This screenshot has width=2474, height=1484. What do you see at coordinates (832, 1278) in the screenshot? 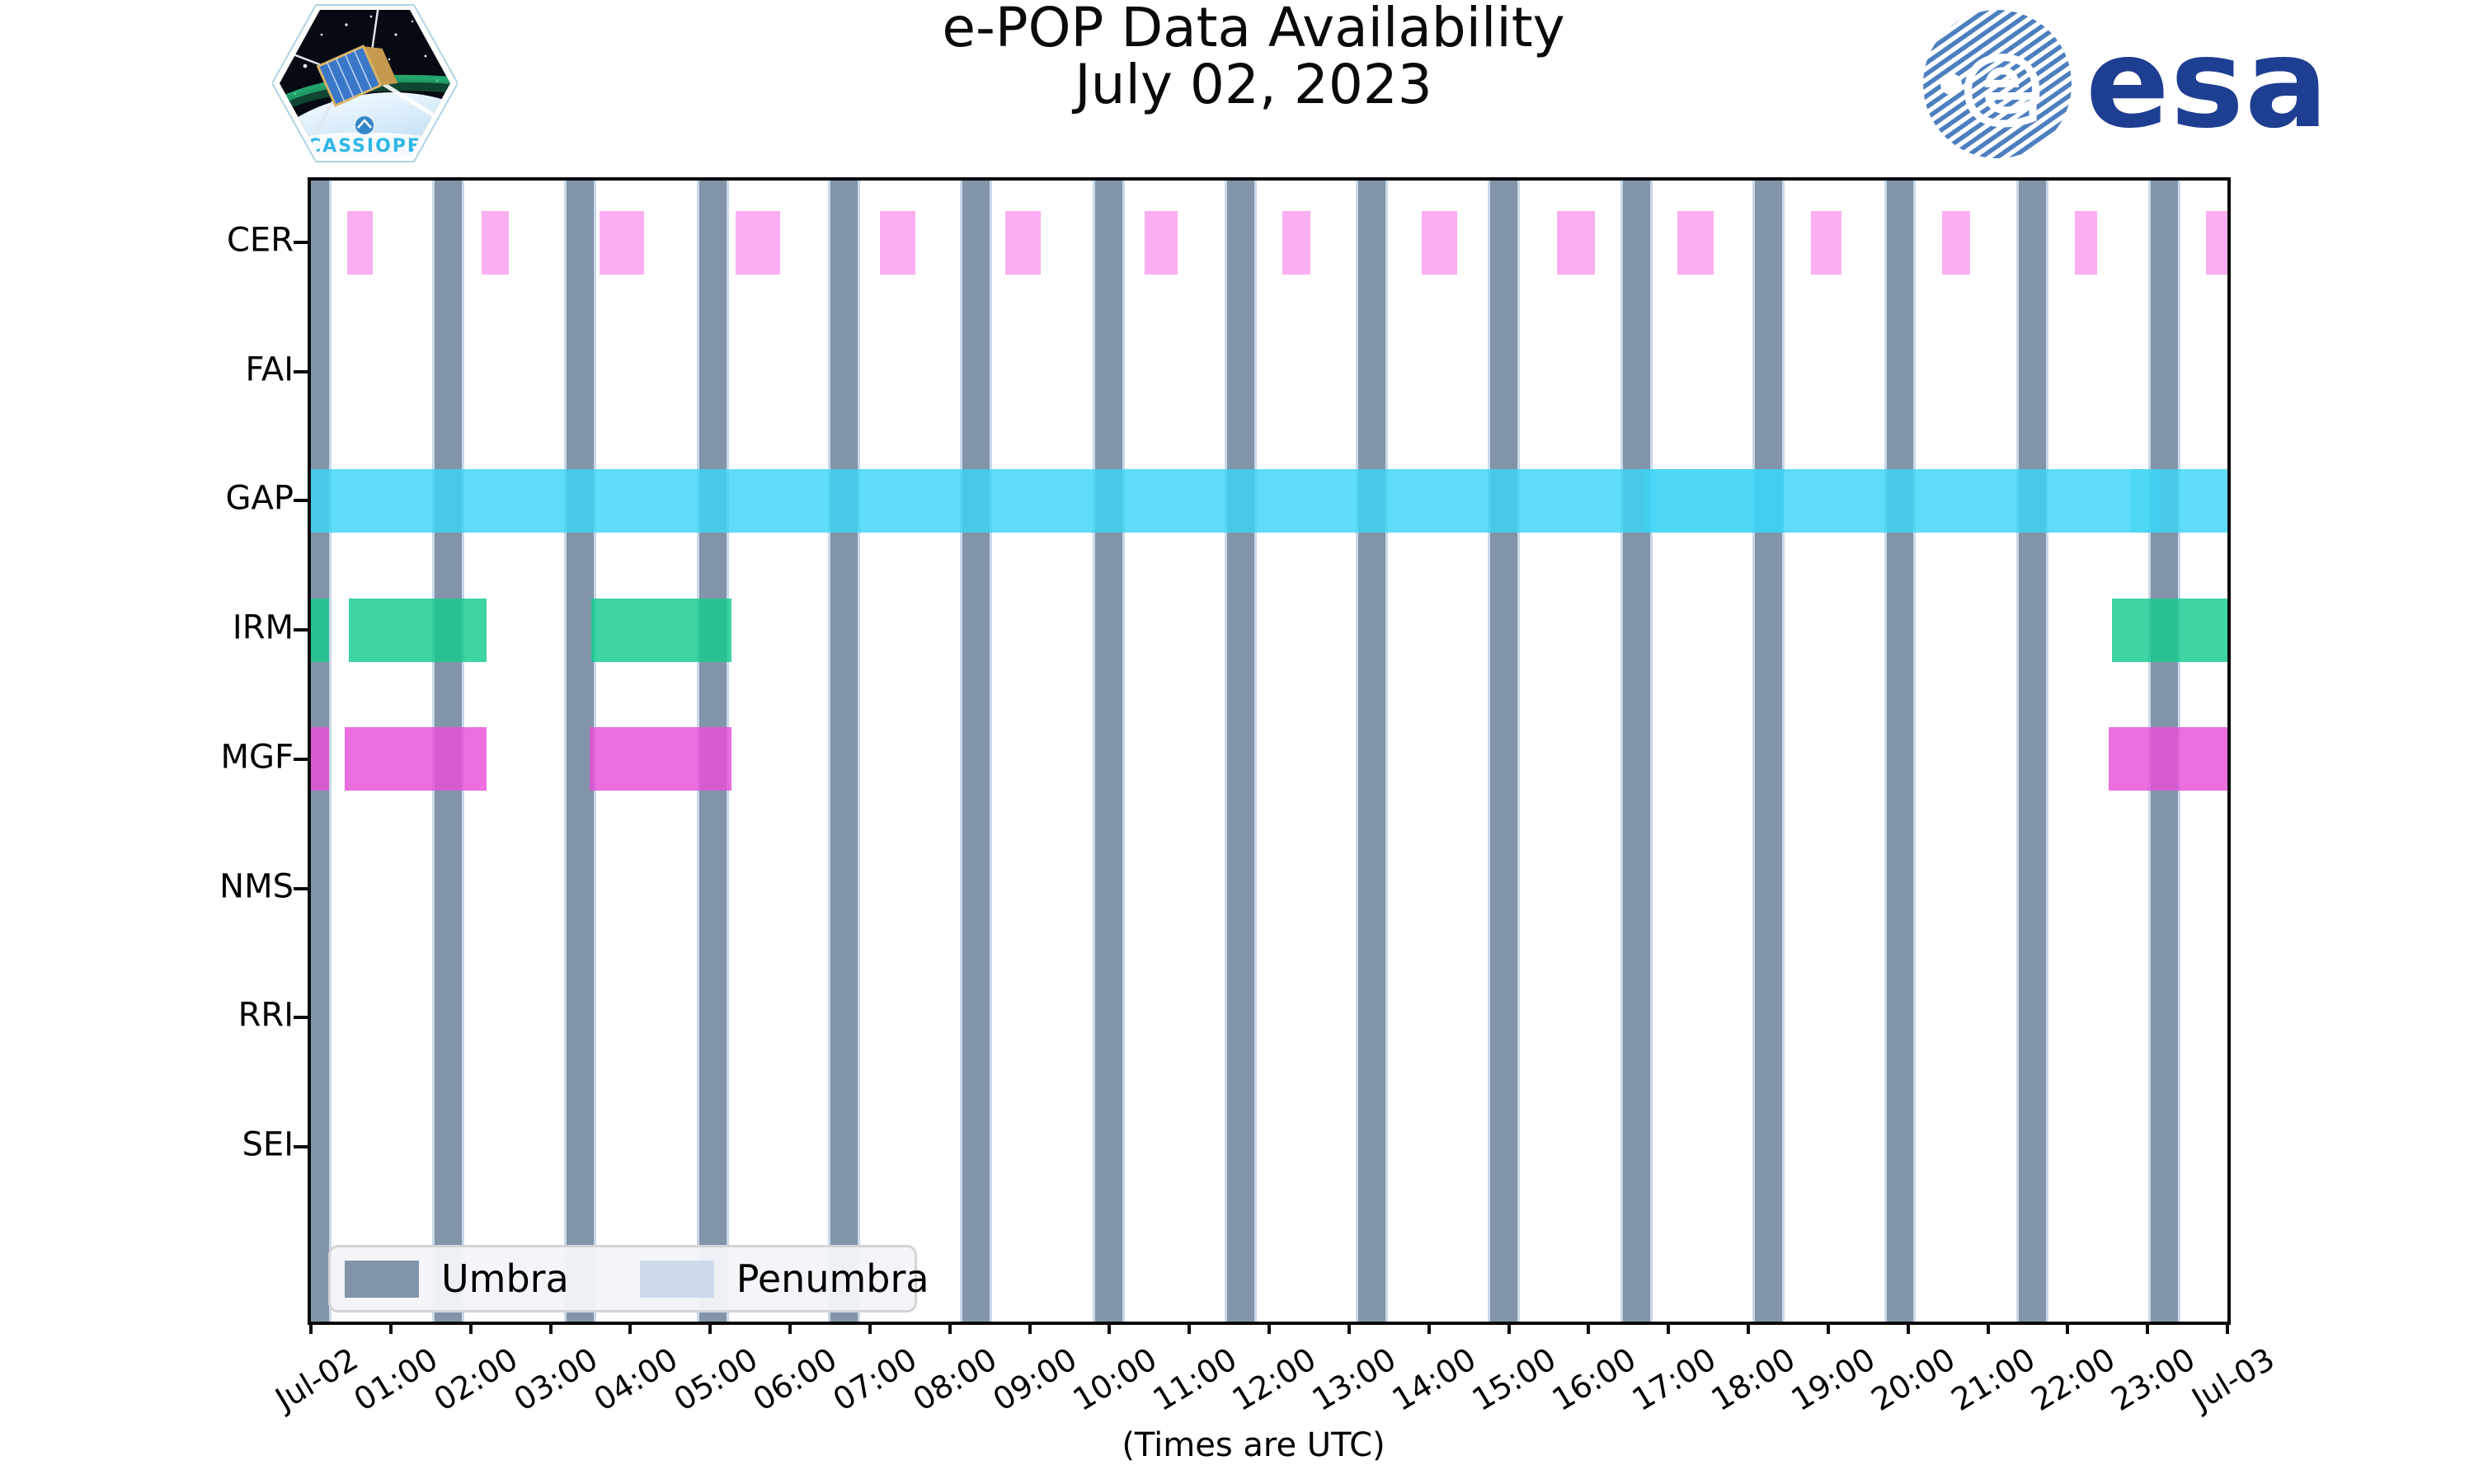
I see `legend-label-penumbra: Penumbra` at bounding box center [832, 1278].